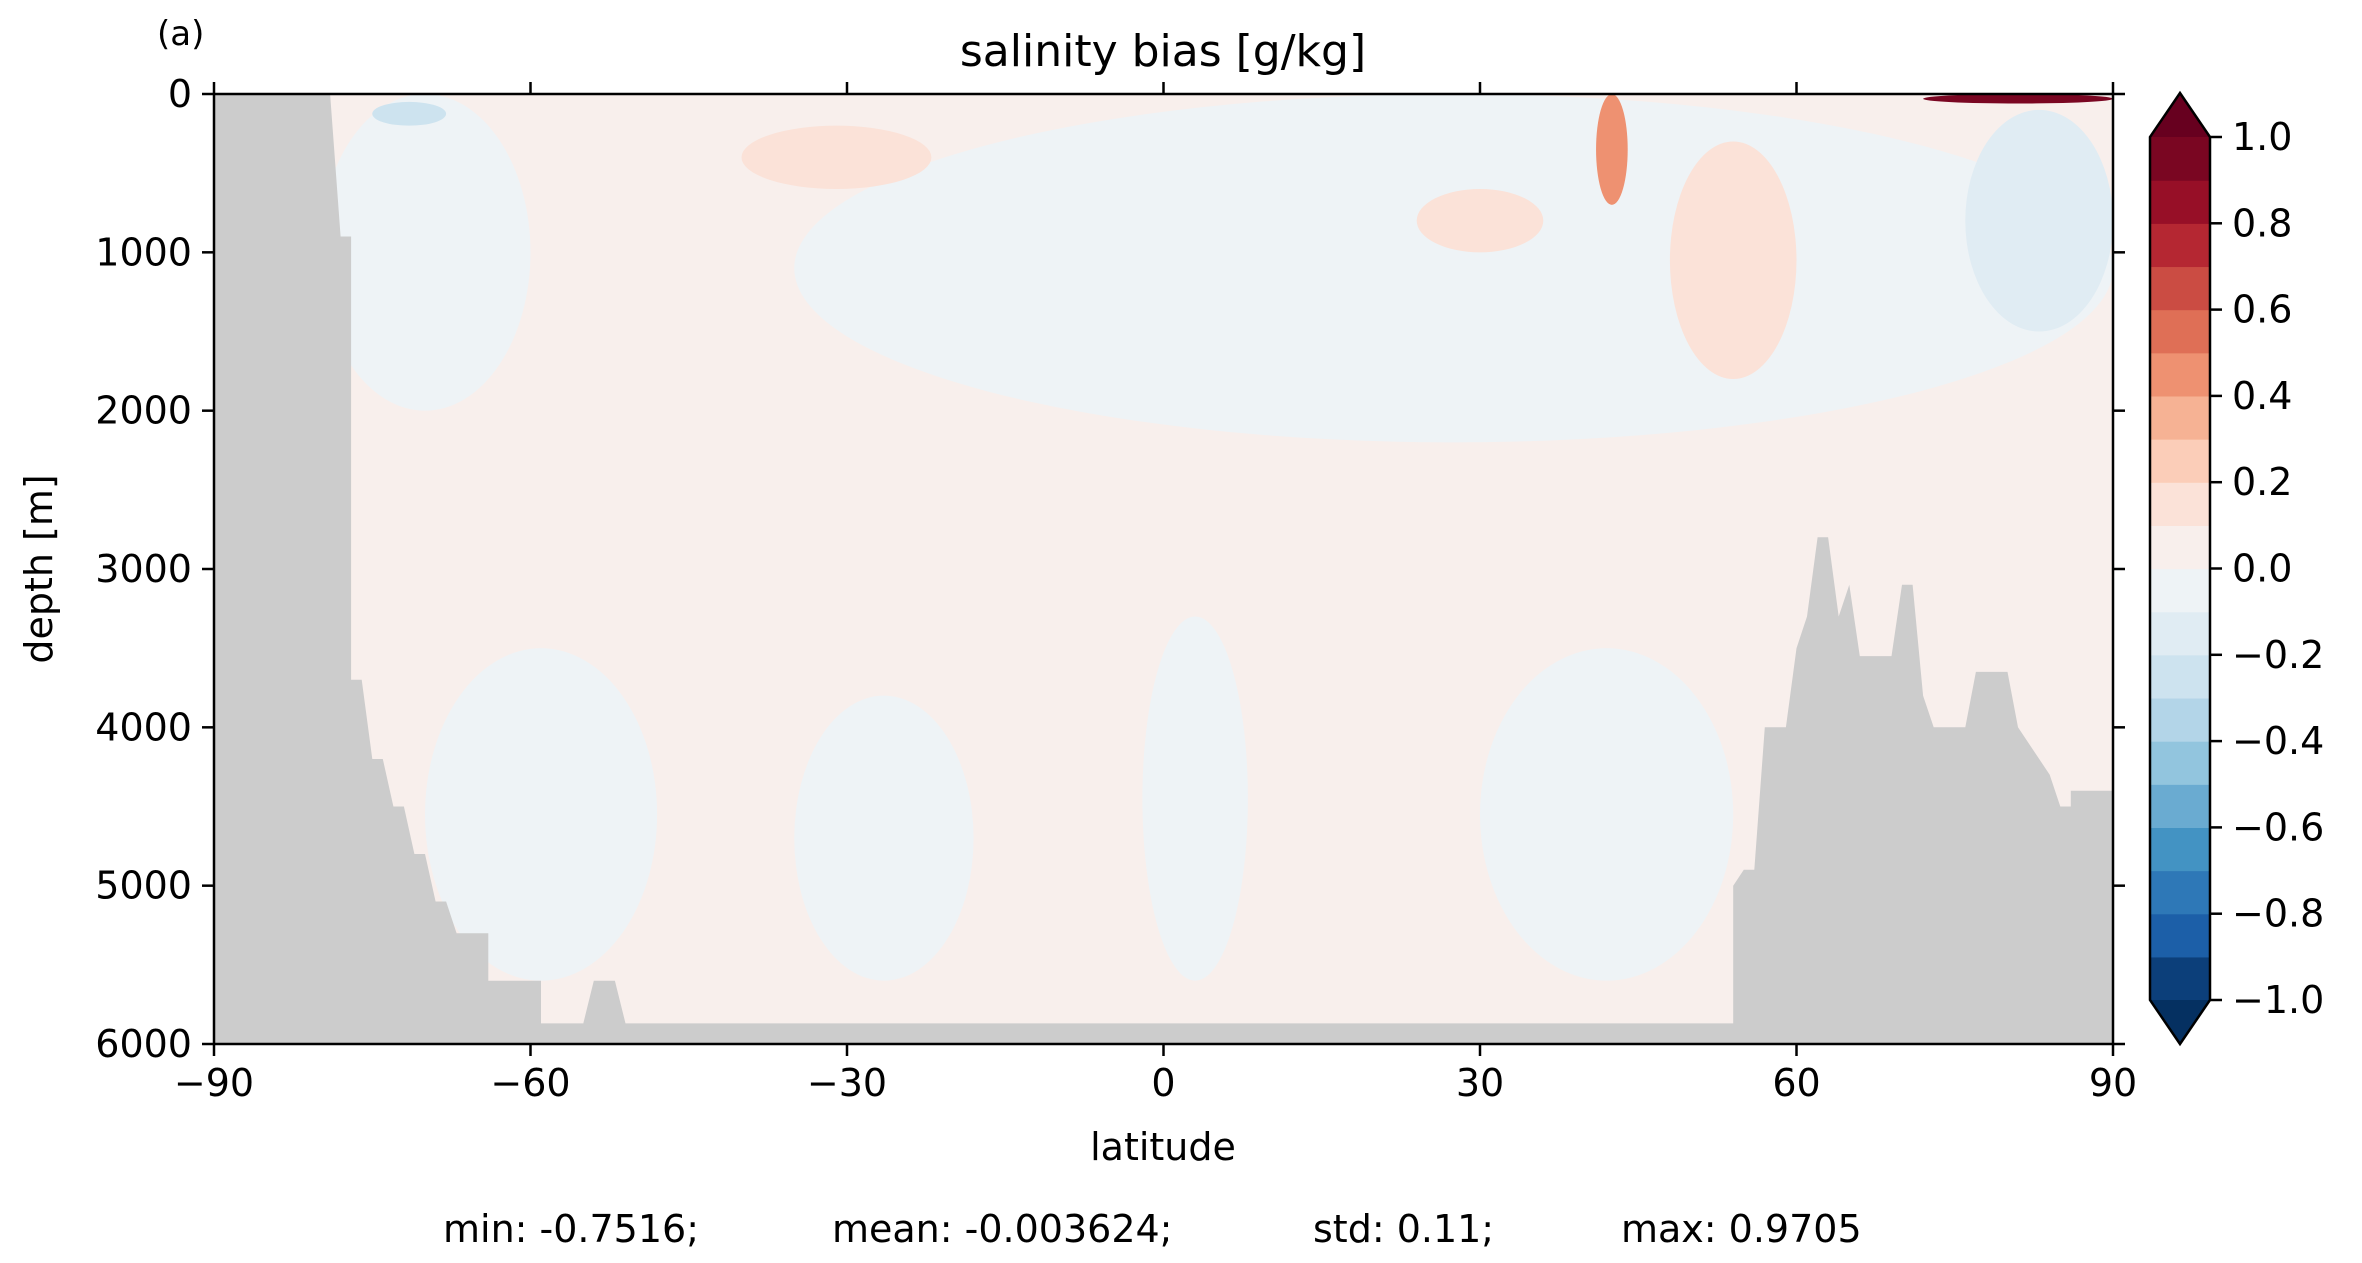 The height and width of the screenshot is (1263, 2362). What do you see at coordinates (143, 411) in the screenshot?
I see `y-tick-label: 2000` at bounding box center [143, 411].